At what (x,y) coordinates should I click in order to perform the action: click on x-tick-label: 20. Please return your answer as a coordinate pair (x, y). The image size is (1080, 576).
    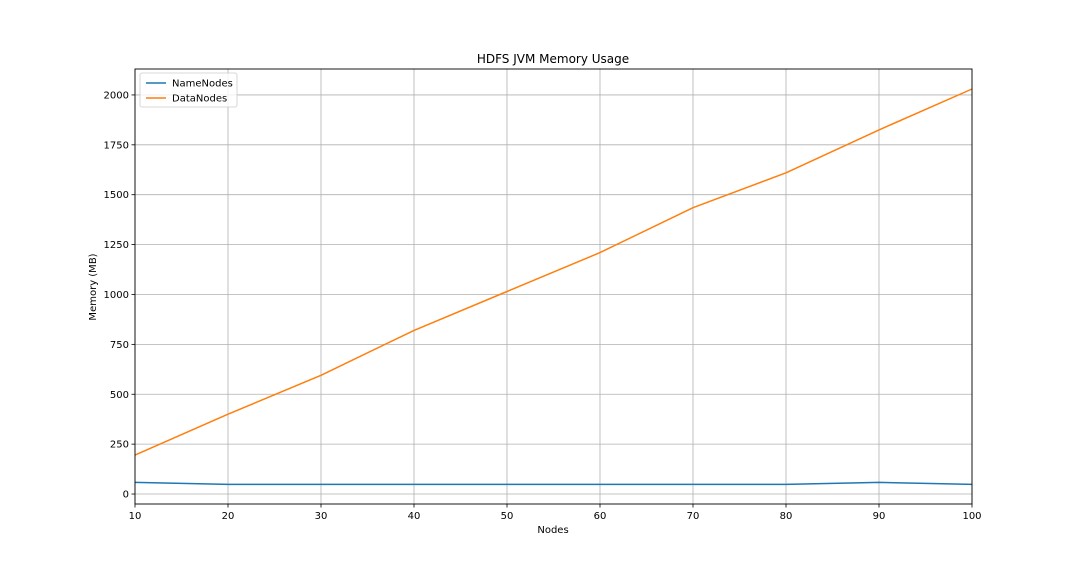
    Looking at the image, I should click on (228, 516).